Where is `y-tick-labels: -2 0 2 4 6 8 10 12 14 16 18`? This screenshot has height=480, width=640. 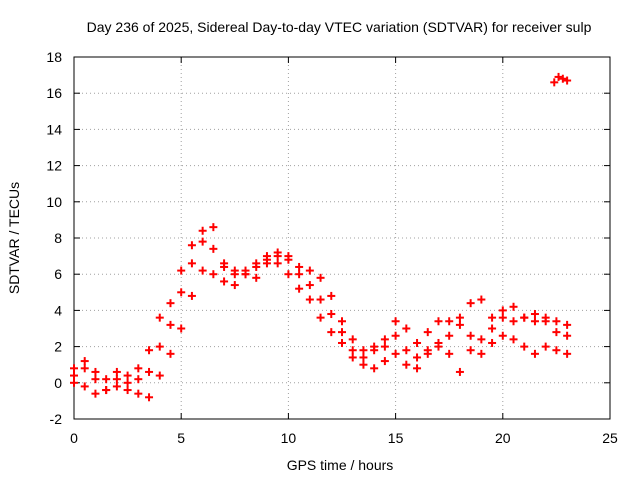
y-tick-labels: -2 0 2 4 6 8 10 12 14 16 18 is located at coordinates (54, 238).